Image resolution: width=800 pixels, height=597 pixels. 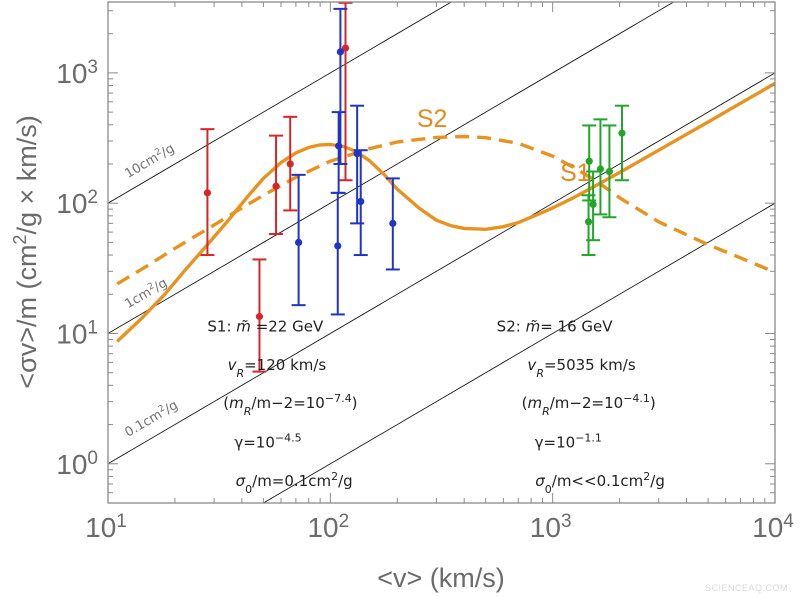 I want to click on x-tick-label: 10³, so click(x=551, y=527).